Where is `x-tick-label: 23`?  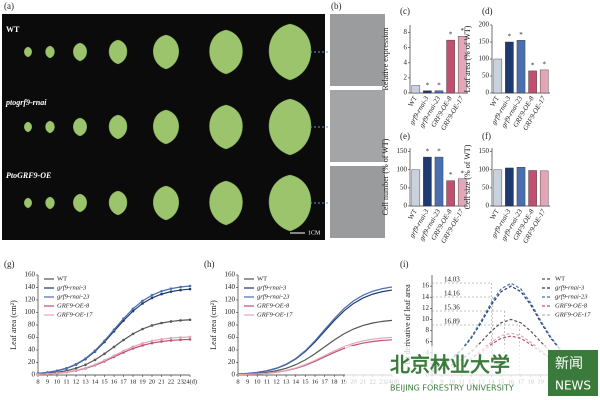
x-tick-label: 23 is located at coordinates (180, 381).